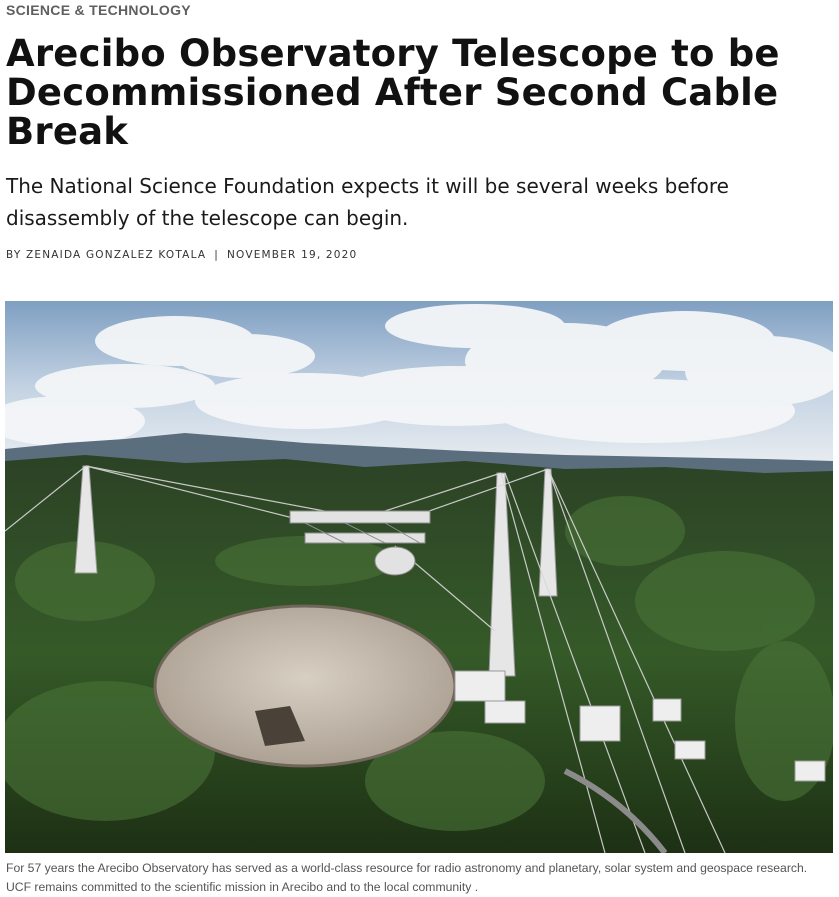  Describe the element at coordinates (640, 726) in the screenshot. I see `buildings` at that location.